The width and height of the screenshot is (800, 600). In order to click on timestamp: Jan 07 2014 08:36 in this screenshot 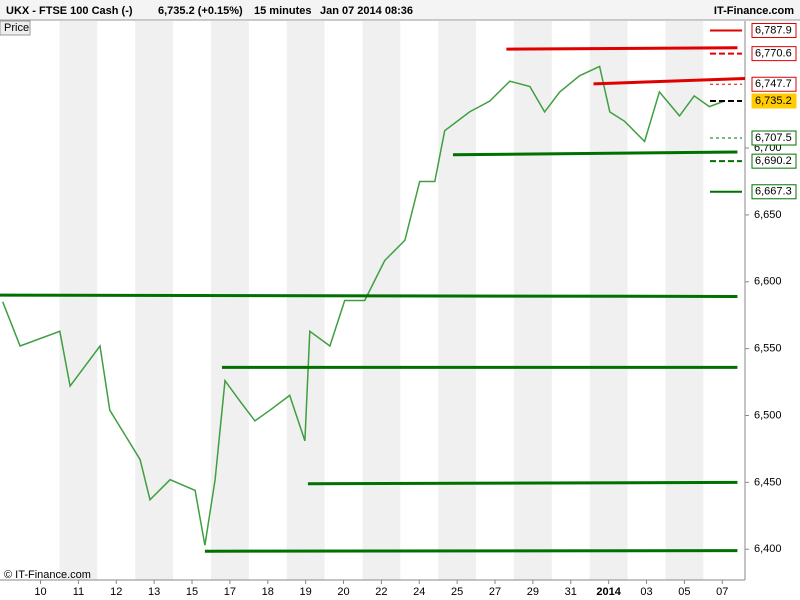, I will do `click(366, 11)`.